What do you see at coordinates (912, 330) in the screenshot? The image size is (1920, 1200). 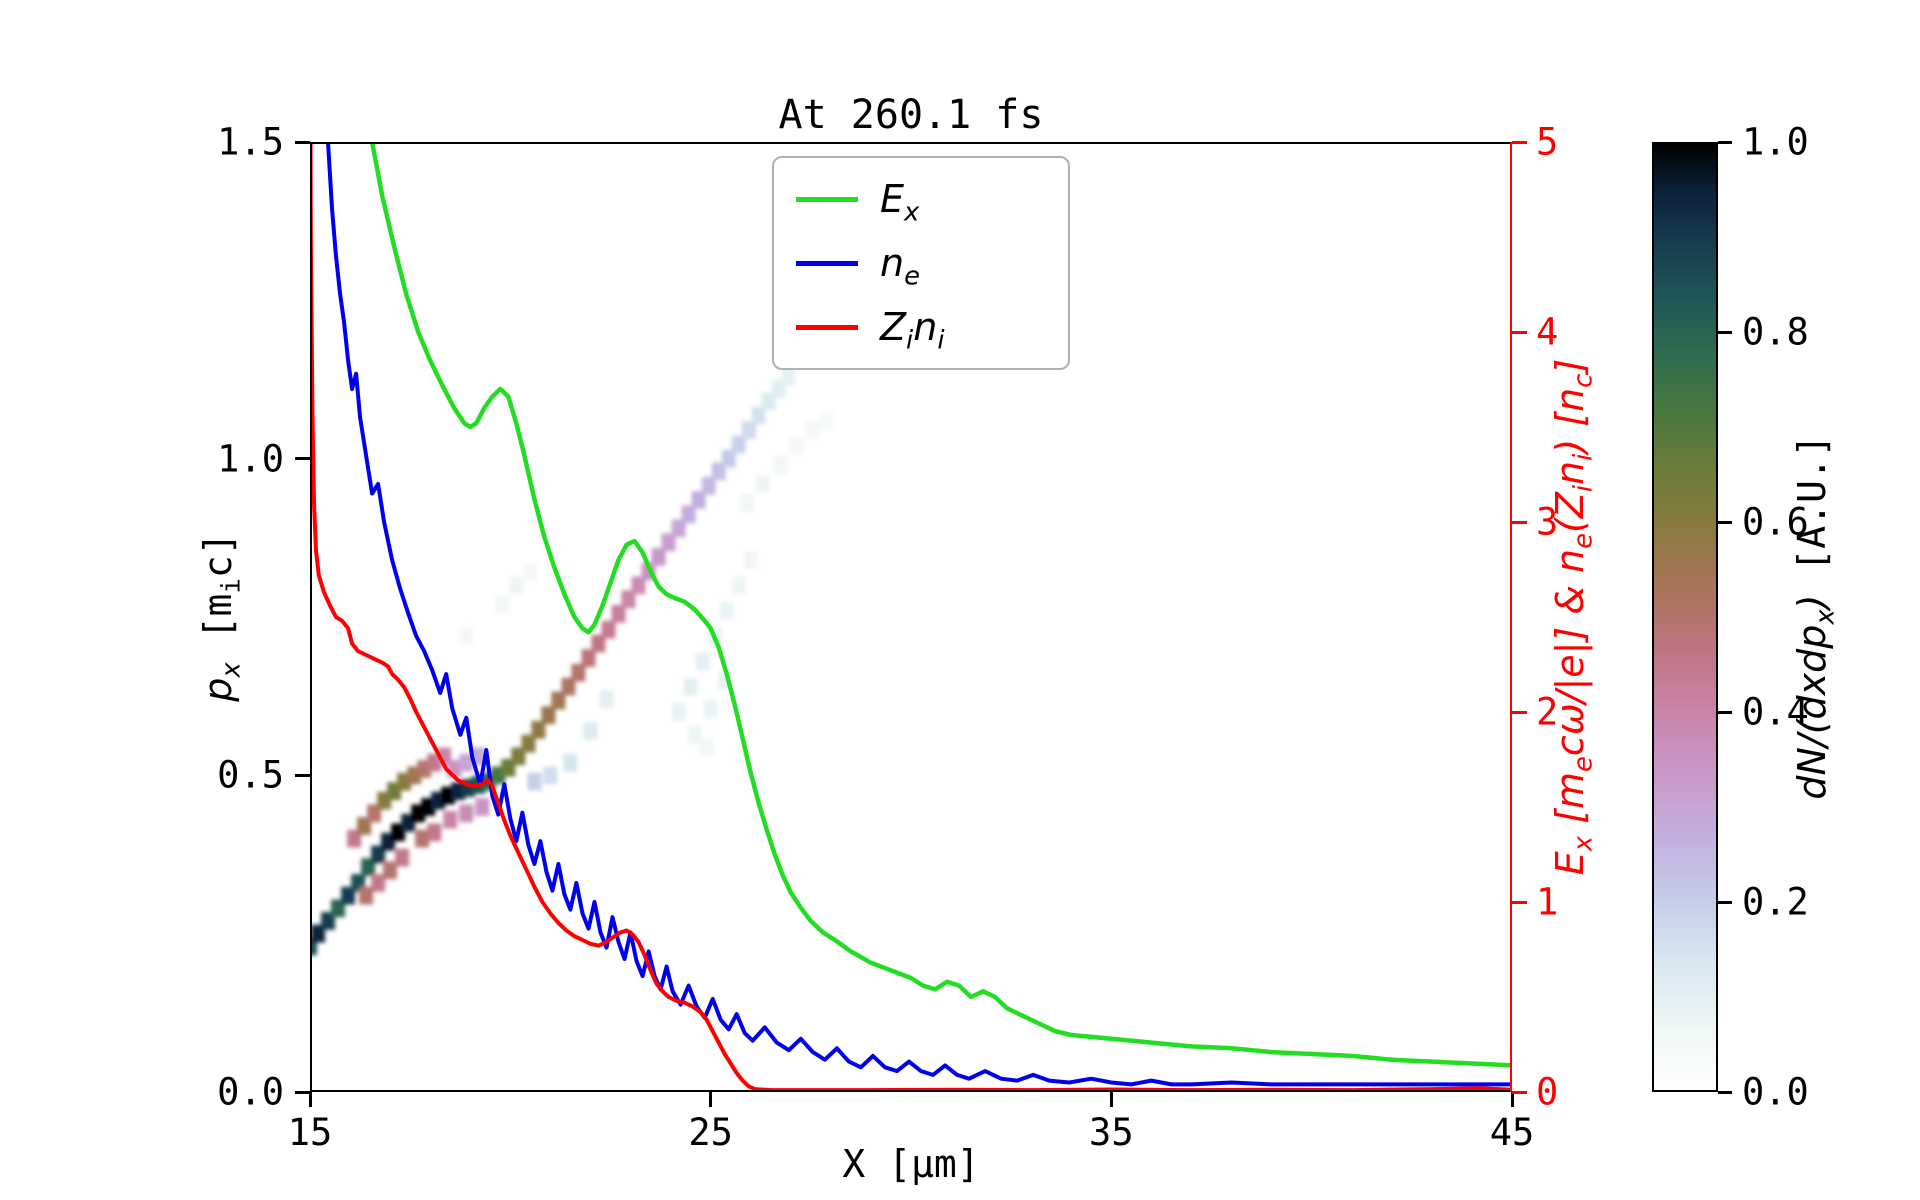 I see `legend-label: Zini` at bounding box center [912, 330].